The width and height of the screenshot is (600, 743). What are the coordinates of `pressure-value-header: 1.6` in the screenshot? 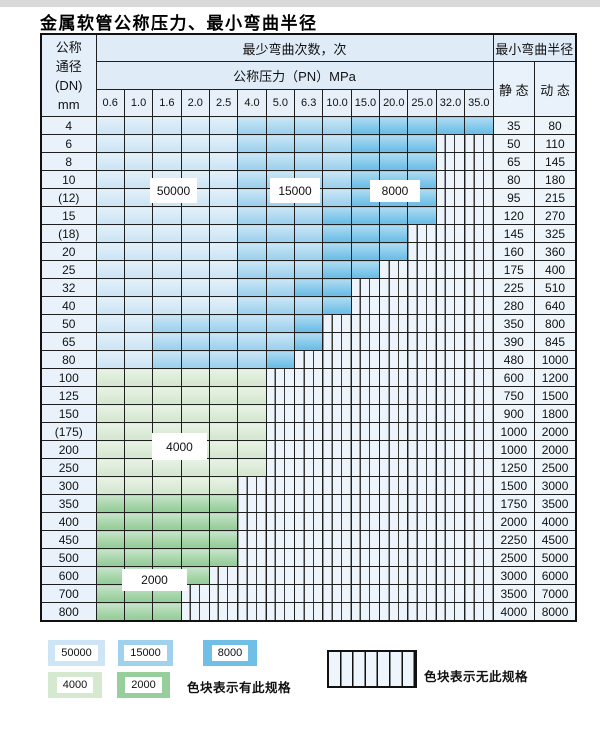 It's located at (167, 103).